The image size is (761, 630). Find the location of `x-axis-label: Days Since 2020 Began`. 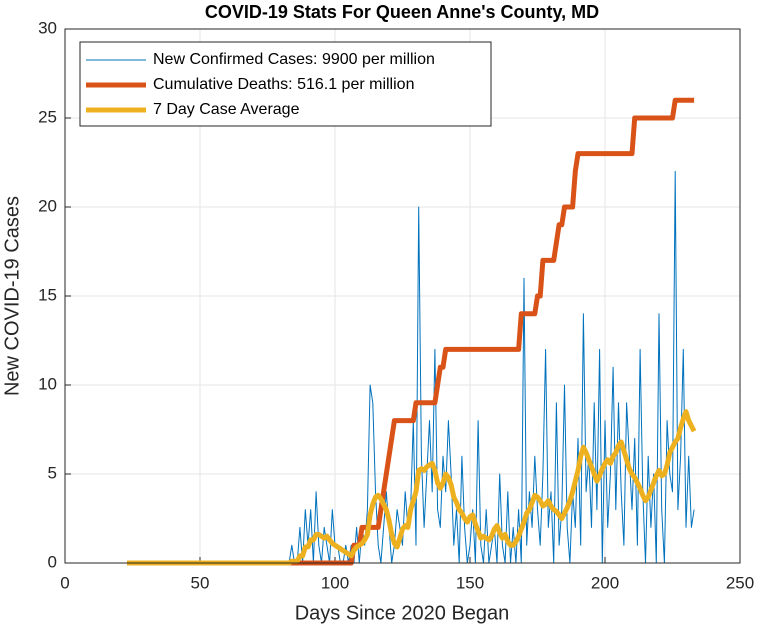

x-axis-label: Days Since 2020 Began is located at coordinates (402, 613).